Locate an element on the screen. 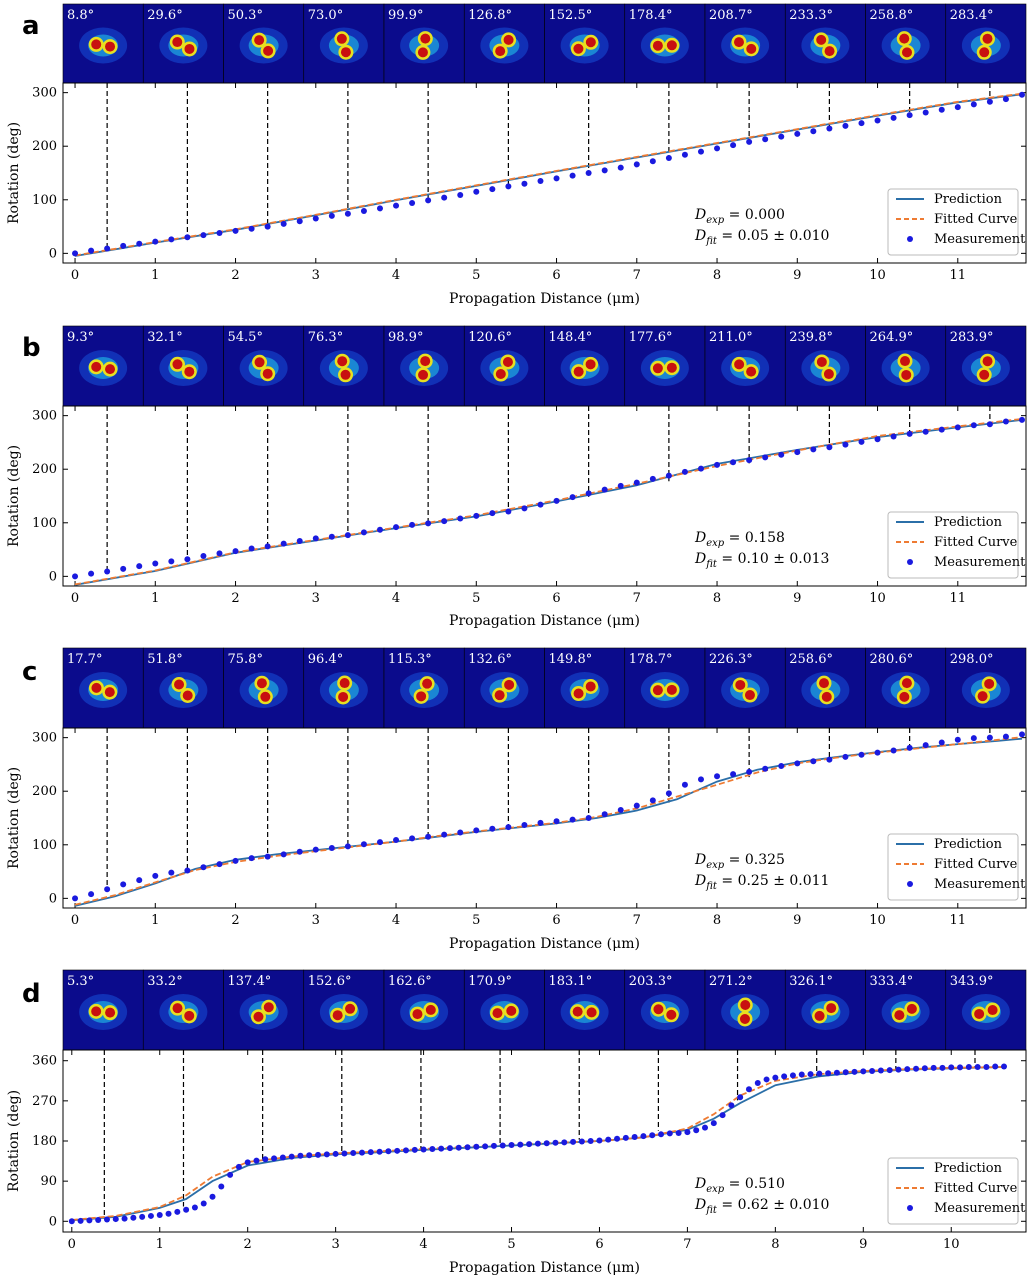 The image size is (1036, 1280). thumbnail: 96.4° is located at coordinates (344, 688).